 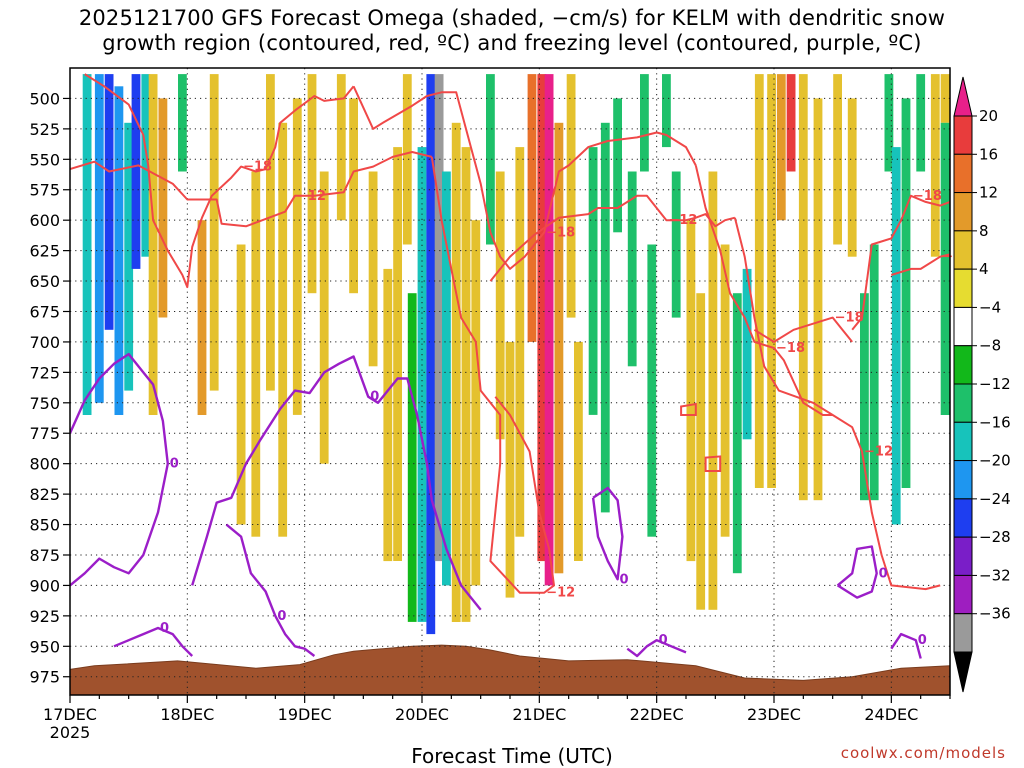 What do you see at coordinates (657, 714) in the screenshot?
I see `x-tick-label-5: 22DEC` at bounding box center [657, 714].